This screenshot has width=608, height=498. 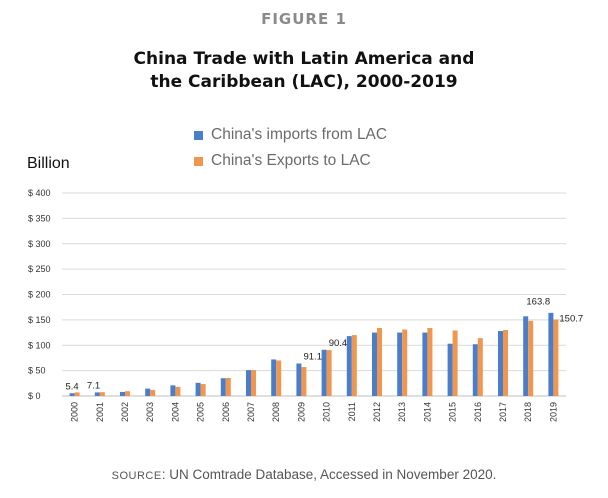 What do you see at coordinates (312, 357) in the screenshot?
I see `data-label: 91.1` at bounding box center [312, 357].